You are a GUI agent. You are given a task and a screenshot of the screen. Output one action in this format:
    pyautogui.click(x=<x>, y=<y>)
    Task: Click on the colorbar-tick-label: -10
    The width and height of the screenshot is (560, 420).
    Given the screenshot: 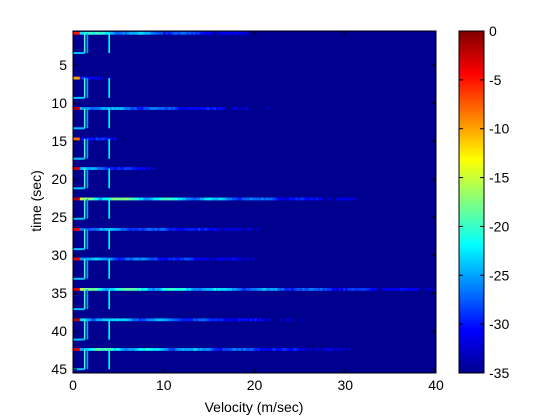 What is the action you would take?
    pyautogui.click(x=499, y=129)
    